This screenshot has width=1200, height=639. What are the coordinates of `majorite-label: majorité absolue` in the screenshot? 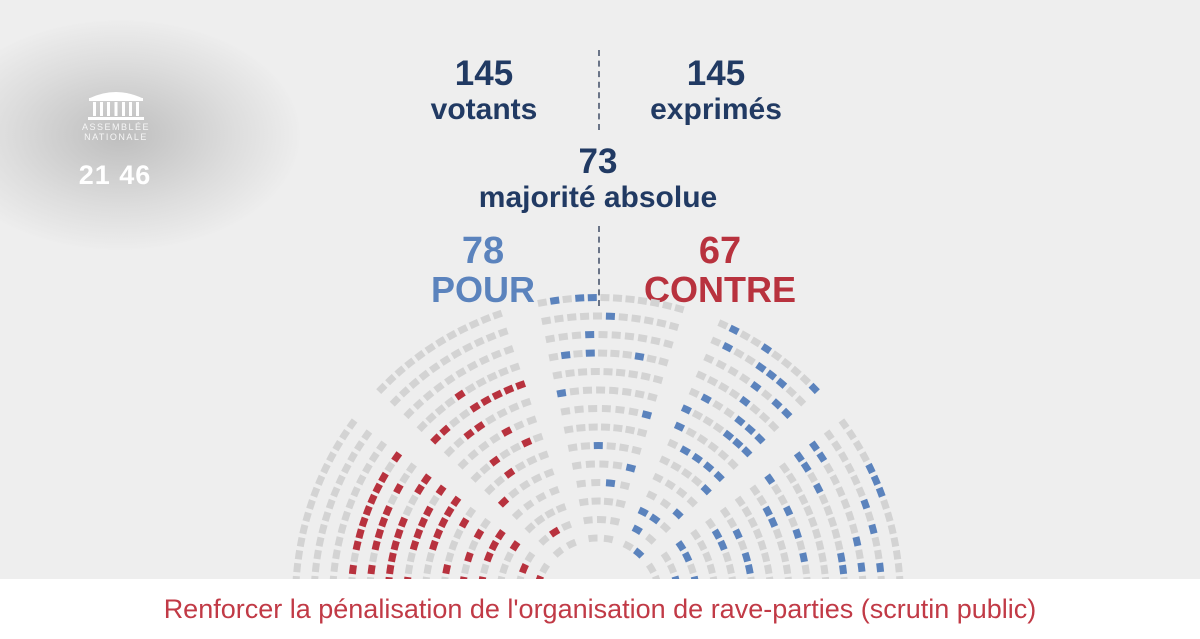 It's located at (598, 197).